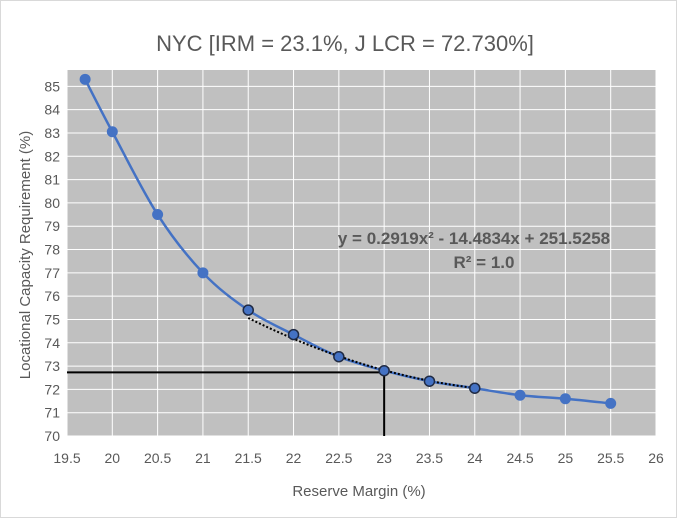 This screenshot has width=677, height=519. Describe the element at coordinates (157, 458) in the screenshot. I see `x-tick-label: 20.5` at that location.